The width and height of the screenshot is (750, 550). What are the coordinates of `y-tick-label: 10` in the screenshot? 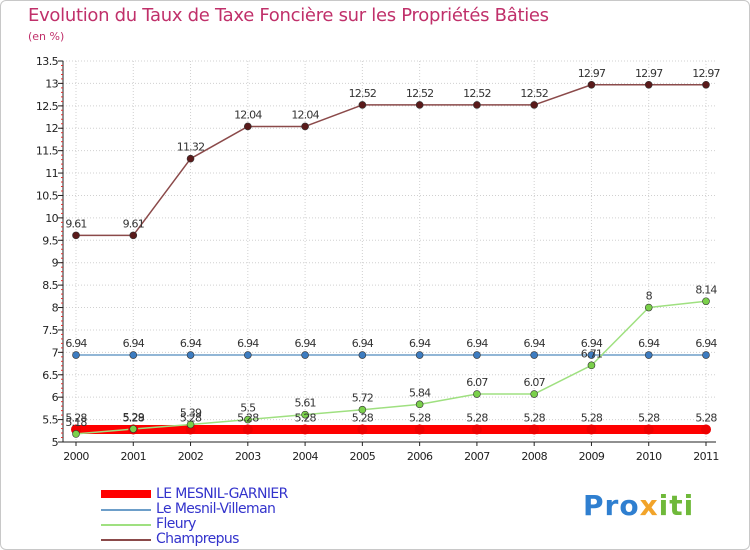 It's located at (51, 218).